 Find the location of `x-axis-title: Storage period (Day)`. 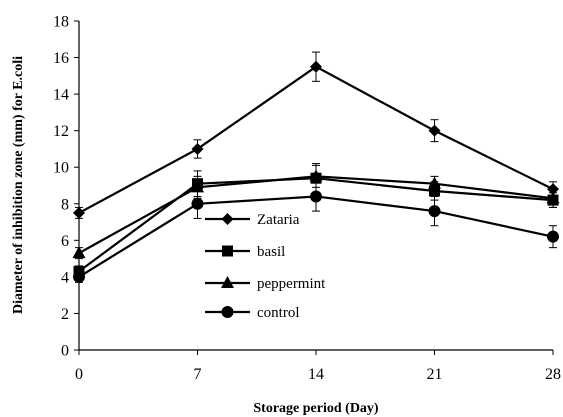

x-axis-title: Storage period (Day) is located at coordinates (316, 408).